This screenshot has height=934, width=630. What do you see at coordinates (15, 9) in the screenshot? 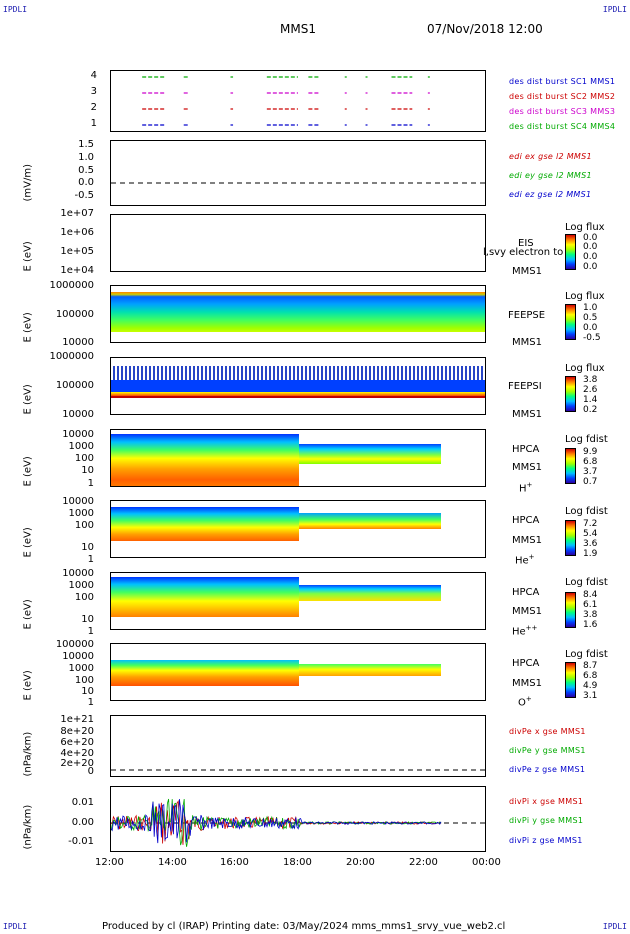
I see `corner-label-top-left: IPDLI` at bounding box center [15, 9].